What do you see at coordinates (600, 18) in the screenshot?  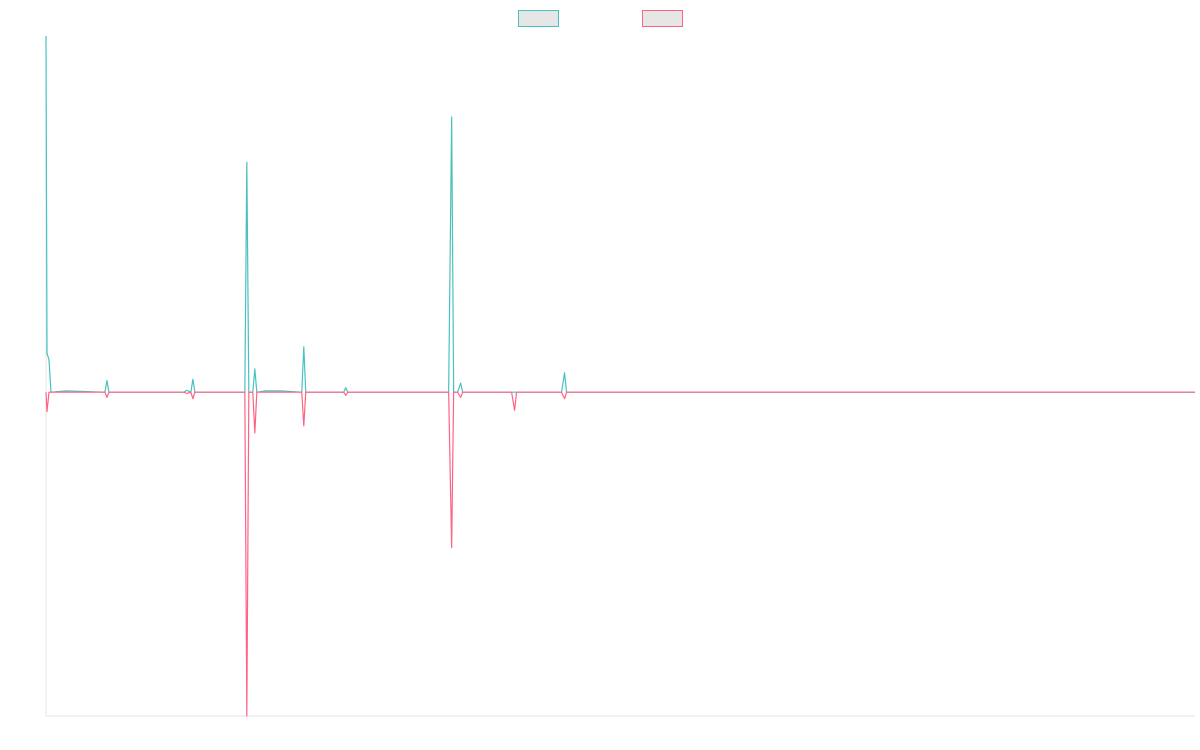 I see `legend` at bounding box center [600, 18].